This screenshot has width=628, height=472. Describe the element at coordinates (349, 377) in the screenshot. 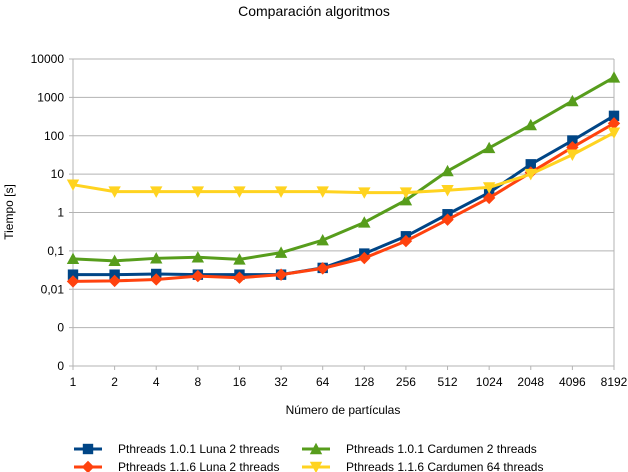

I see `x-axis-ticks: 1 2 4 8 16 32 64 128 256 512 1024 2048 4096 8192` at that location.